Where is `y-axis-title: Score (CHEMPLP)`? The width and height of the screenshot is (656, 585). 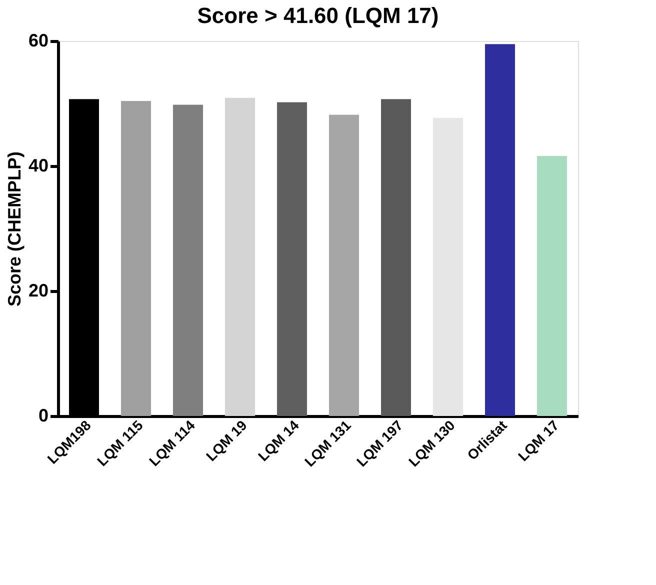
y-axis-title: Score (CHEMPLP) is located at coordinates (14, 229).